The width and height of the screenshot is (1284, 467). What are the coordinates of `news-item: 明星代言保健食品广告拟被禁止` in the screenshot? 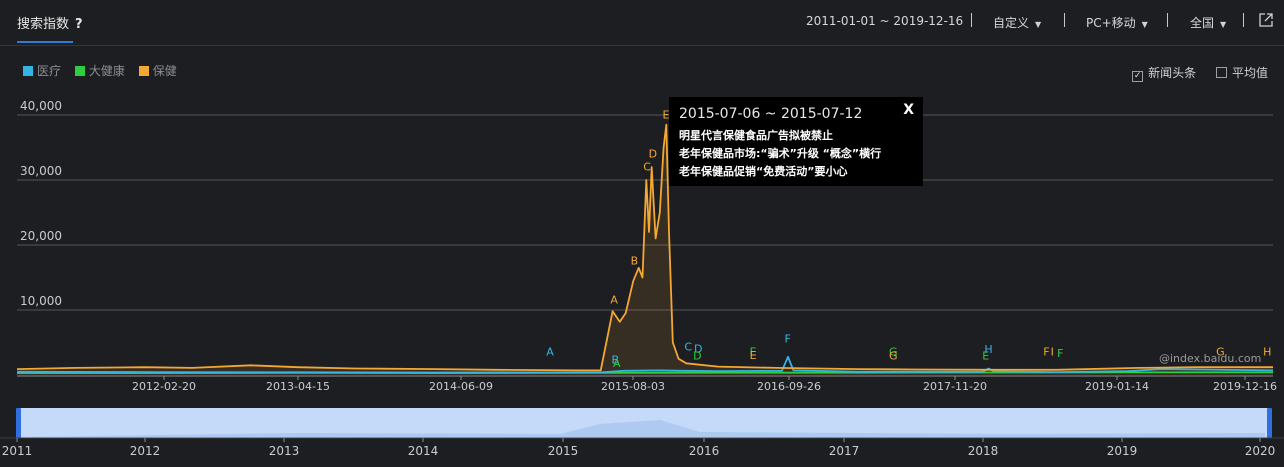 It's located at (756, 135).